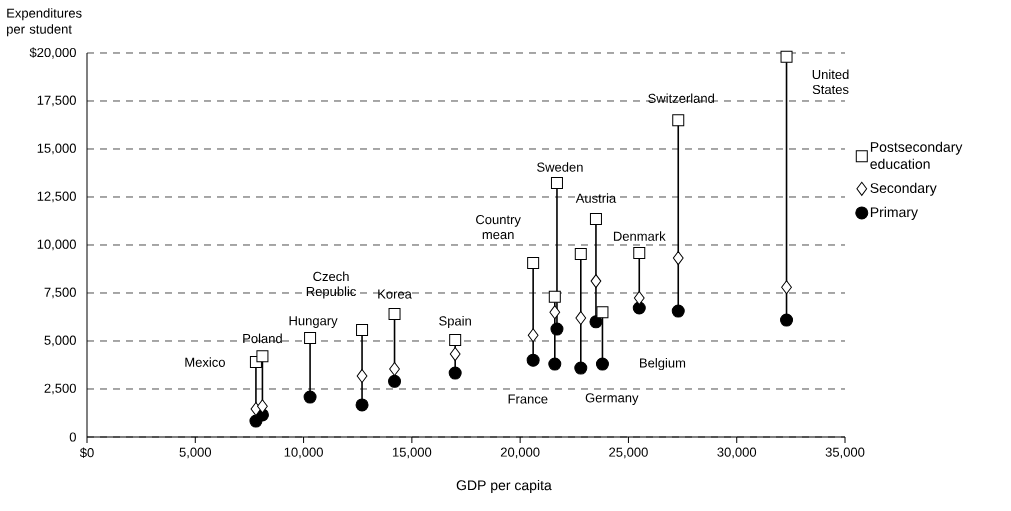 The height and width of the screenshot is (511, 1011). What do you see at coordinates (195, 453) in the screenshot?
I see `x-tick-label: 5,000` at bounding box center [195, 453].